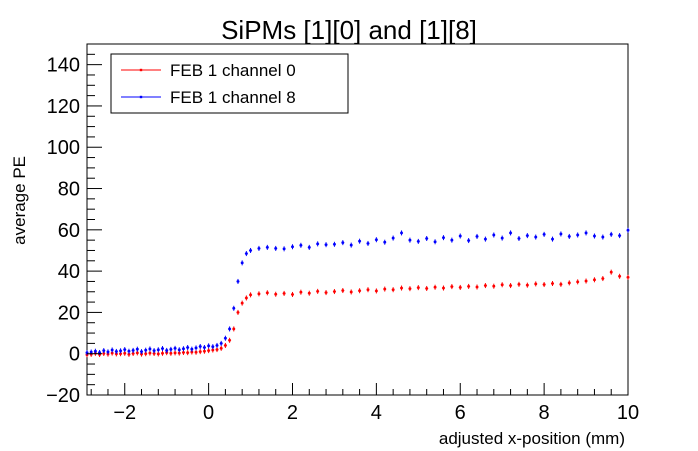 This screenshot has width=698, height=451. I want to click on legend-label-0: FEB 1 channel 0, so click(233, 70).